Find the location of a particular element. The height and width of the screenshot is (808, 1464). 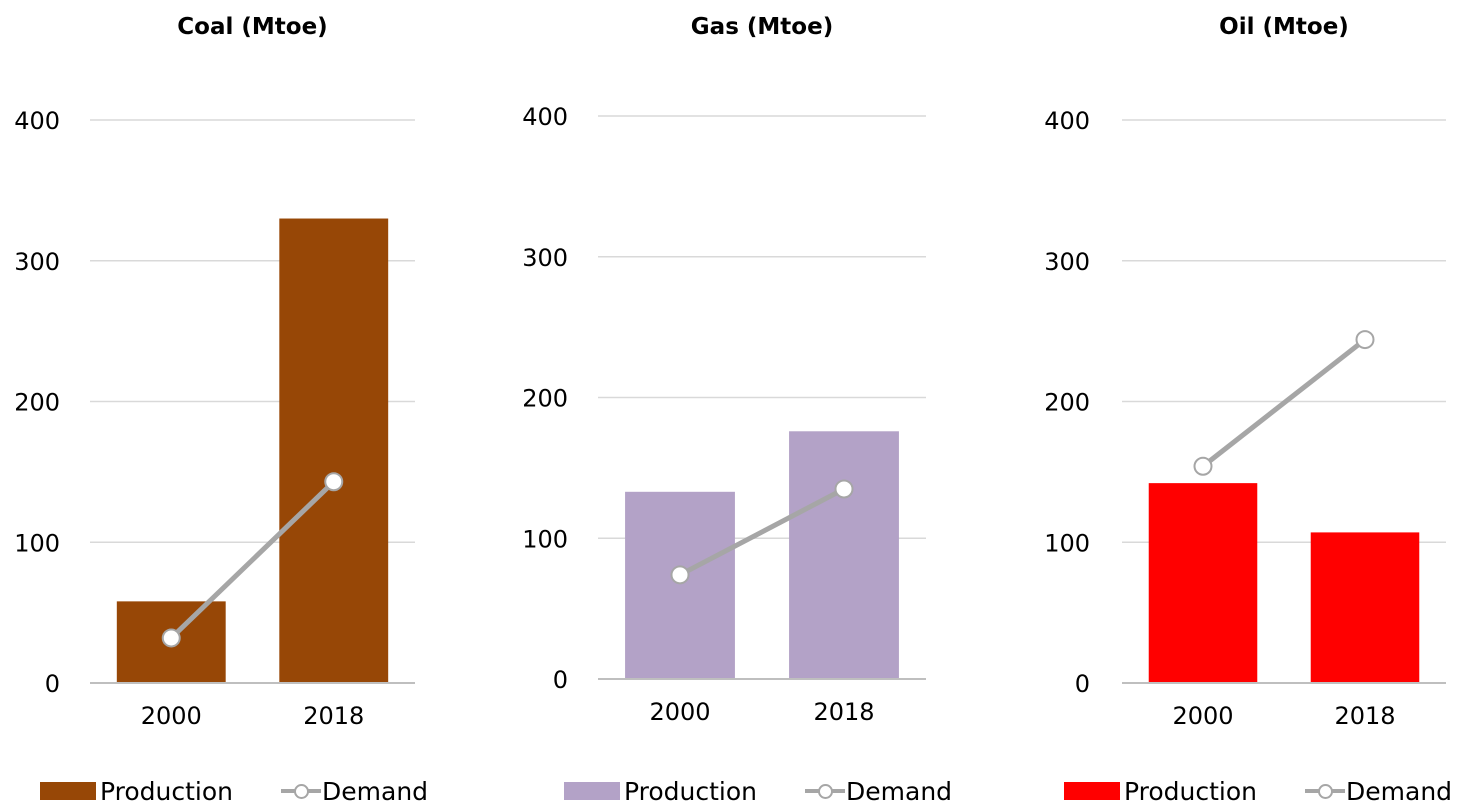

chart-title: Coal (Mtoe) is located at coordinates (252, 27).